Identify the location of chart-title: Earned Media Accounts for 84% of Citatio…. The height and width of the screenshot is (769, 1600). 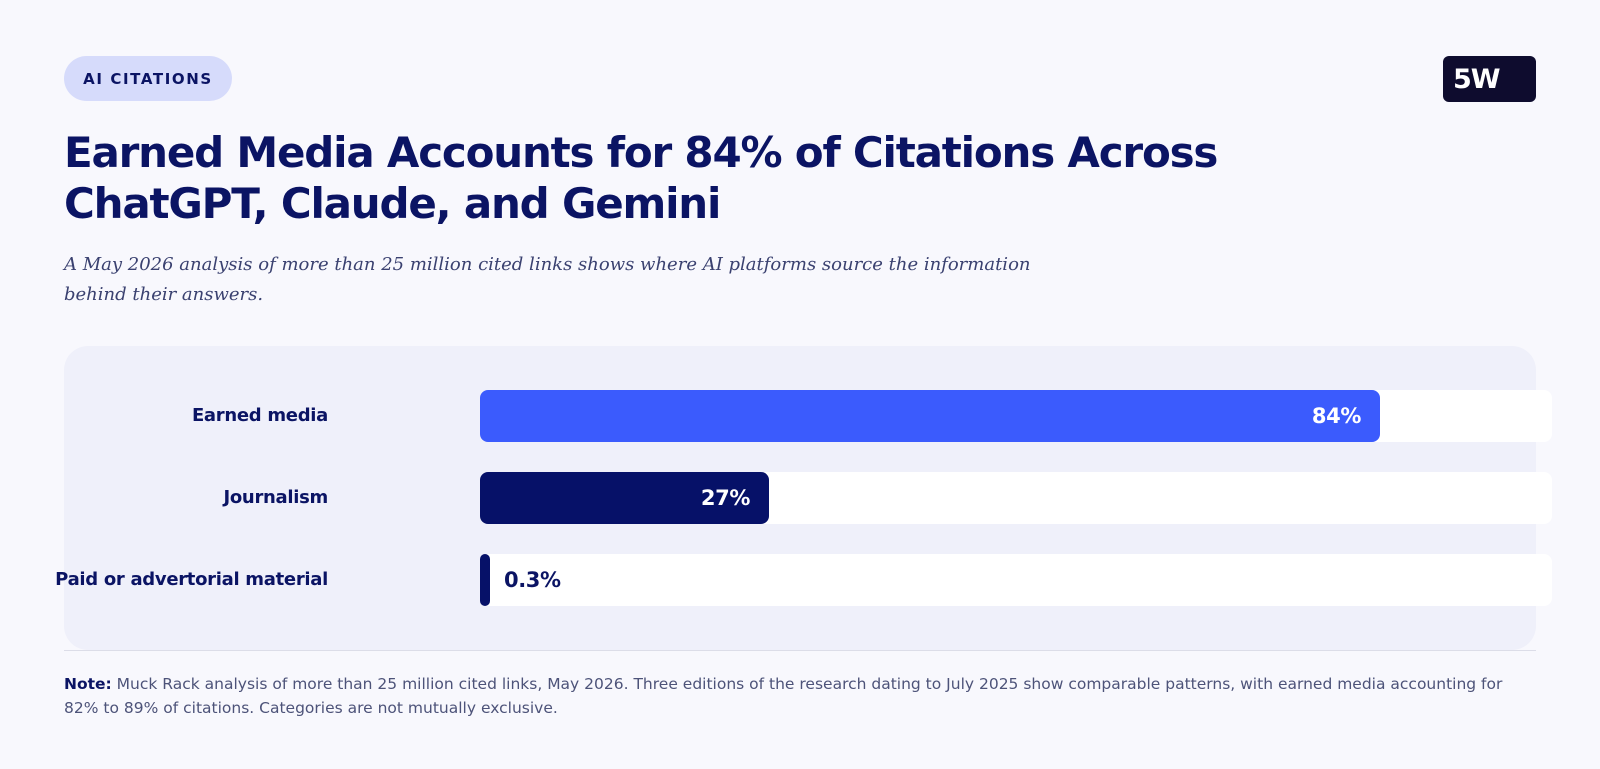
(641, 178).